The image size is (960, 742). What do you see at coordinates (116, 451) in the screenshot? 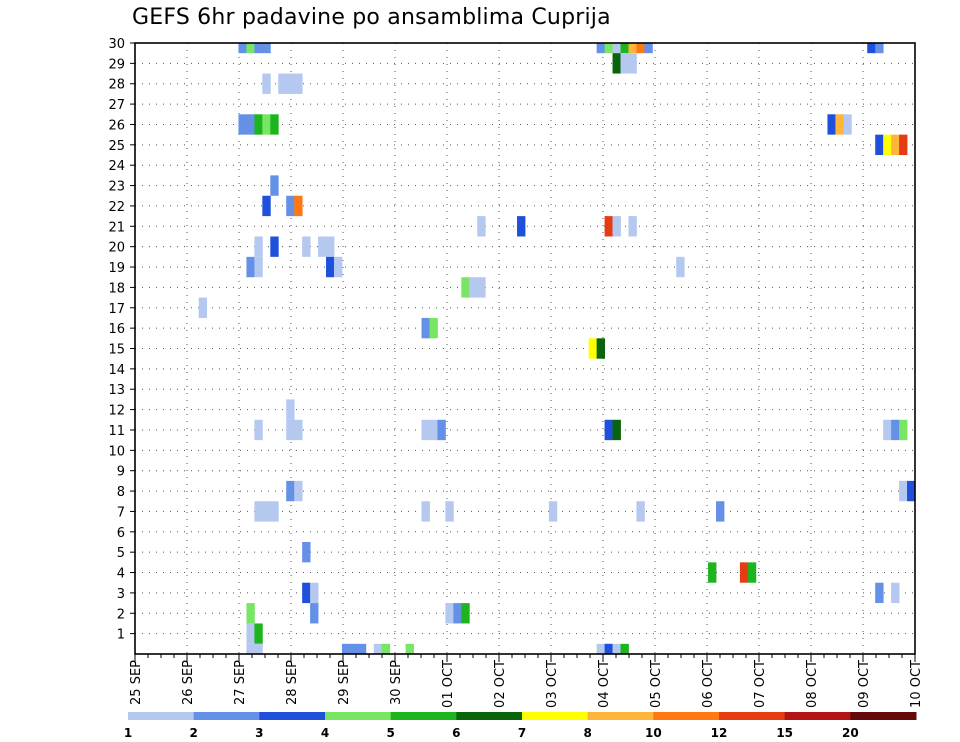
I see `y-tick-label: 10` at bounding box center [116, 451].